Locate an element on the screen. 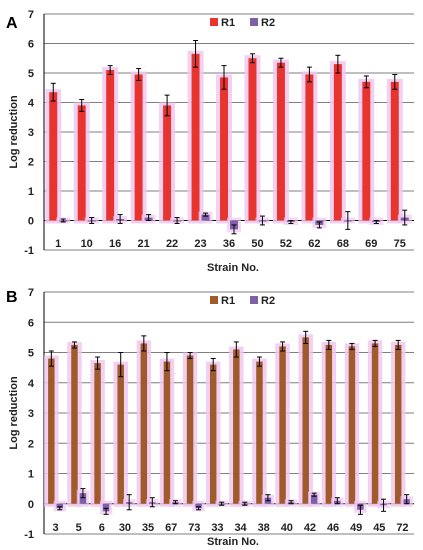  x-tick-label: 73 is located at coordinates (194, 528).